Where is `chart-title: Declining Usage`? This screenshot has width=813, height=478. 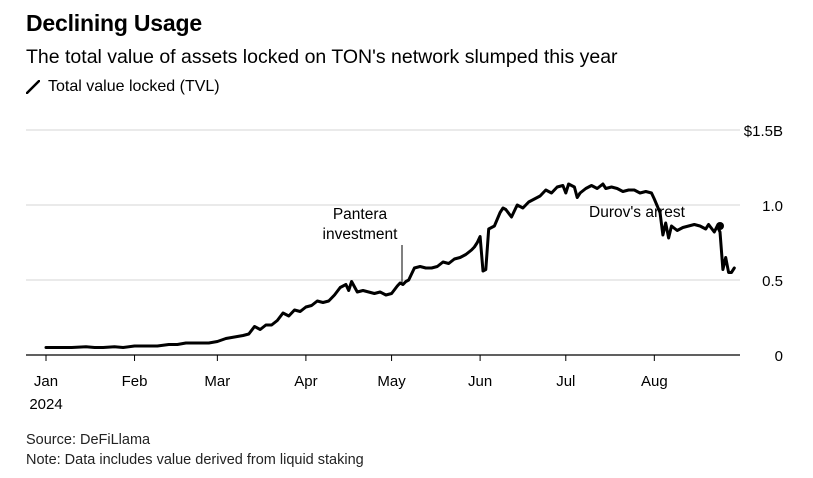
chart-title: Declining Usage is located at coordinates (114, 23).